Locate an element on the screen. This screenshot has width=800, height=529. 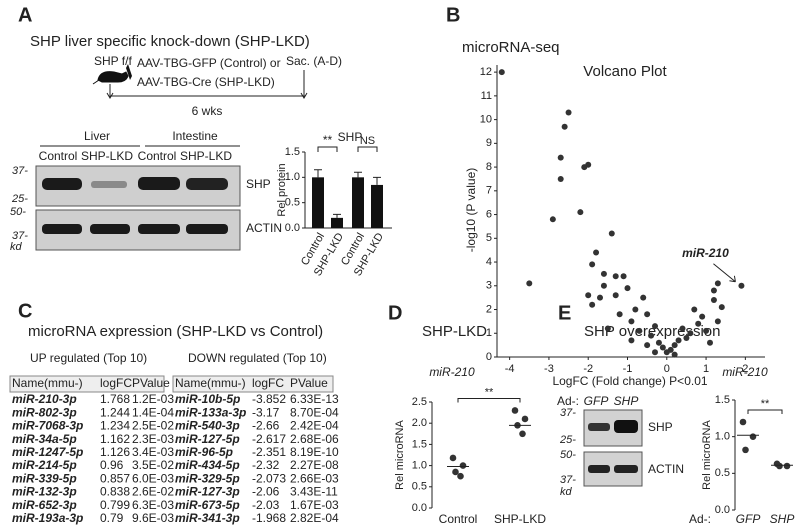
table-cell: 1.162 is located at coordinates (115, 439).